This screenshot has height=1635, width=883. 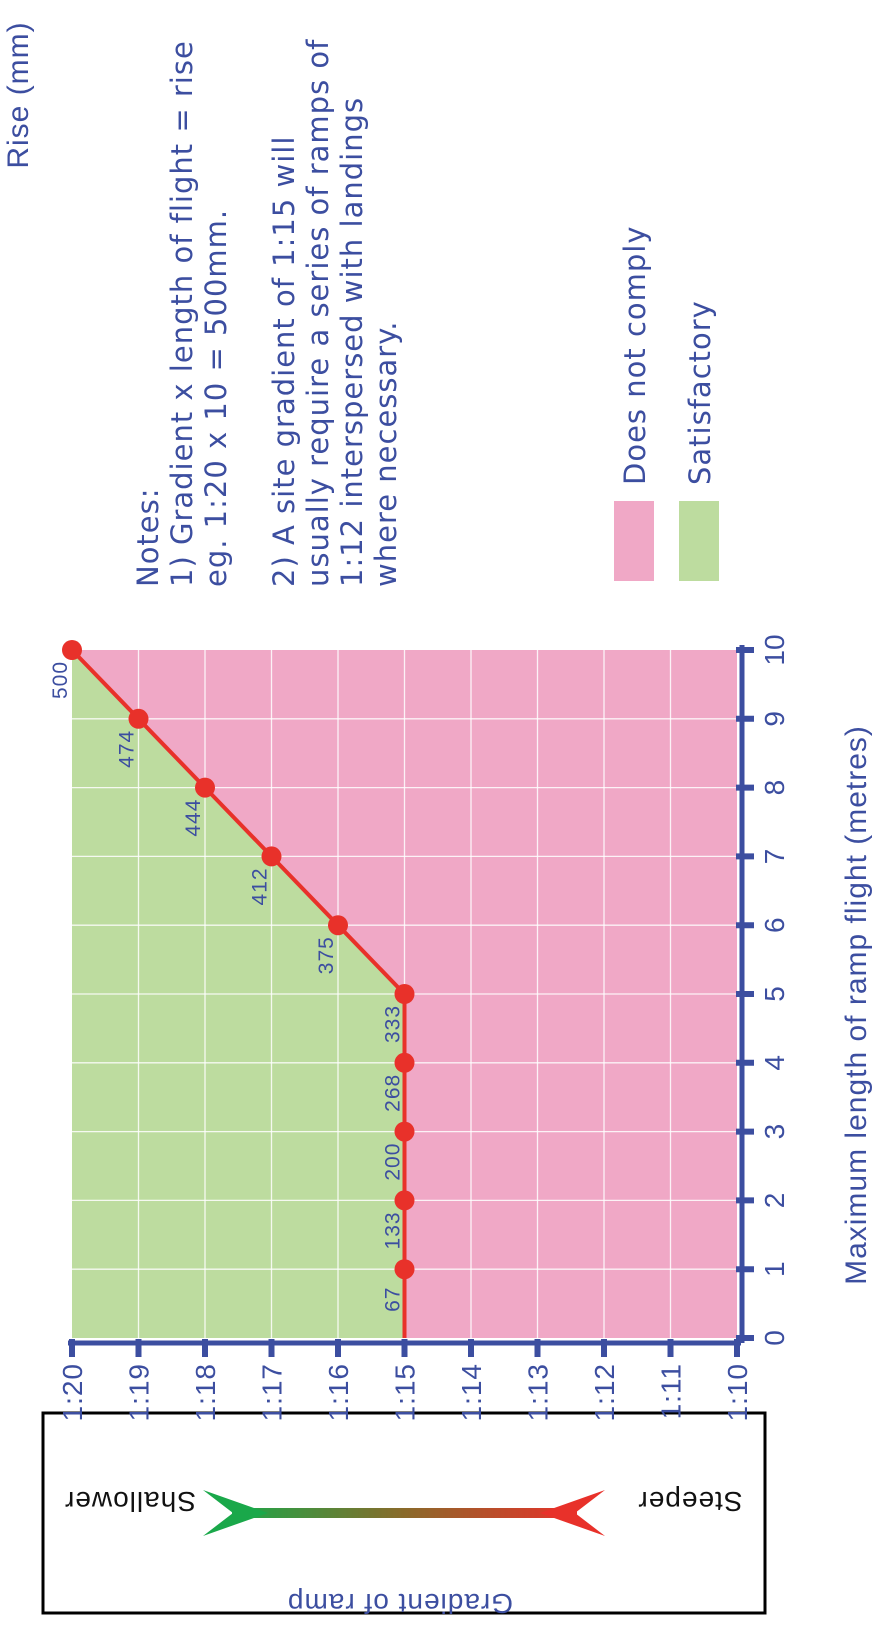 I want to click on legend-swatch-satisfactory, so click(x=699, y=541).